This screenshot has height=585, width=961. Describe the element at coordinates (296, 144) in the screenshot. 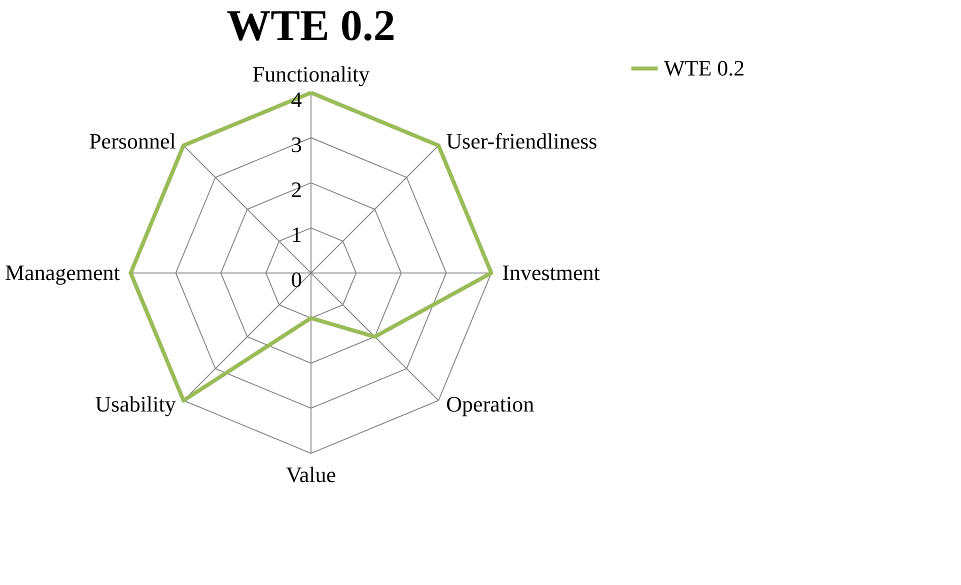

I see `y-tick-label: 3` at that location.